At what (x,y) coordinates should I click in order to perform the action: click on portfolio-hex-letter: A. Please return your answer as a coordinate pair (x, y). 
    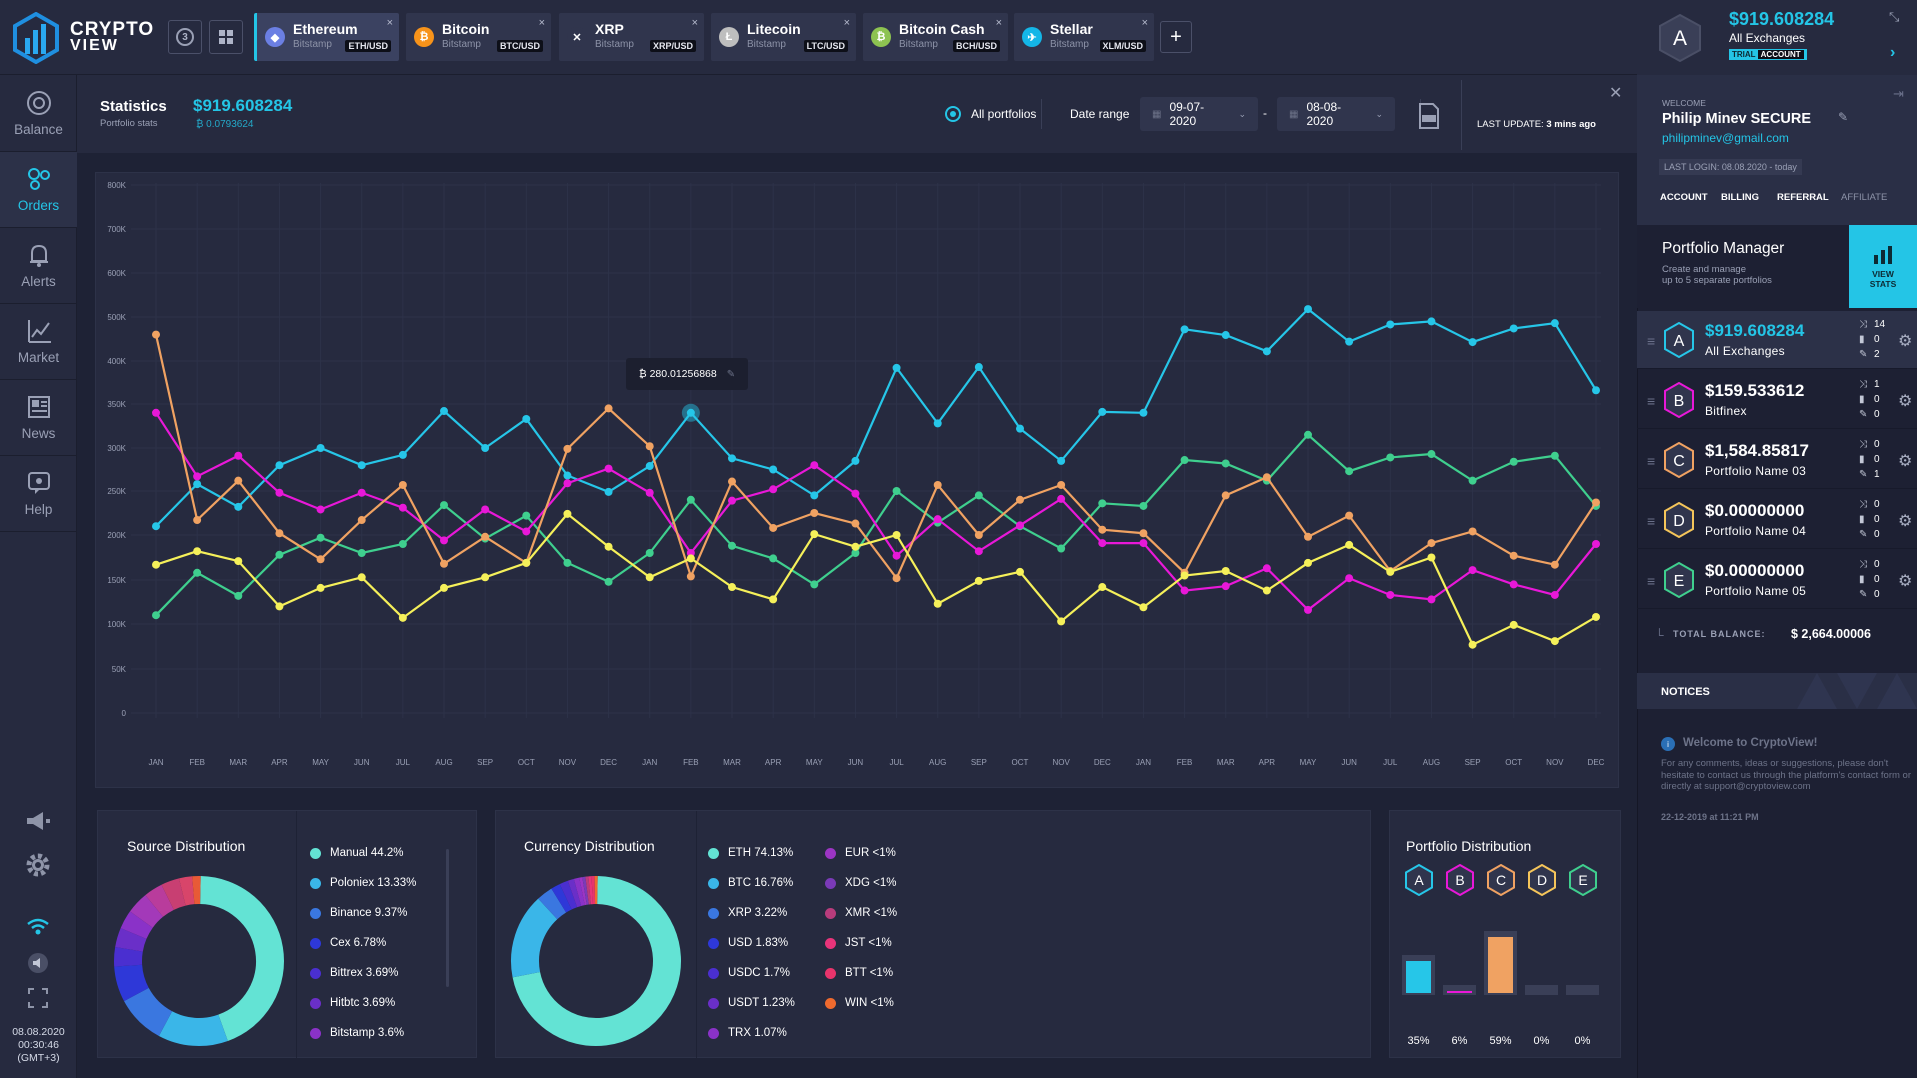
    Looking at the image, I should click on (1419, 880).